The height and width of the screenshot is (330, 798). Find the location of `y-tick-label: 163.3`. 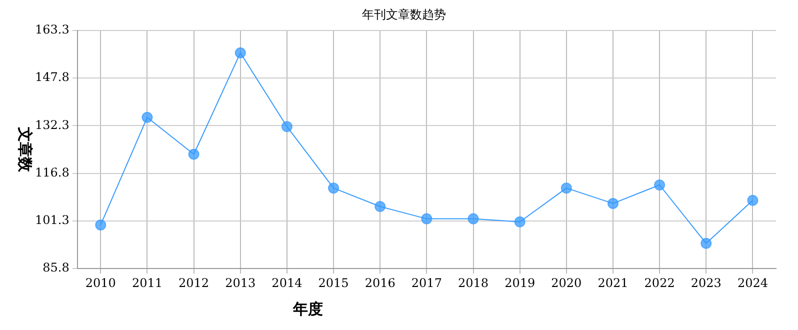

y-tick-label: 163.3 is located at coordinates (52, 29).